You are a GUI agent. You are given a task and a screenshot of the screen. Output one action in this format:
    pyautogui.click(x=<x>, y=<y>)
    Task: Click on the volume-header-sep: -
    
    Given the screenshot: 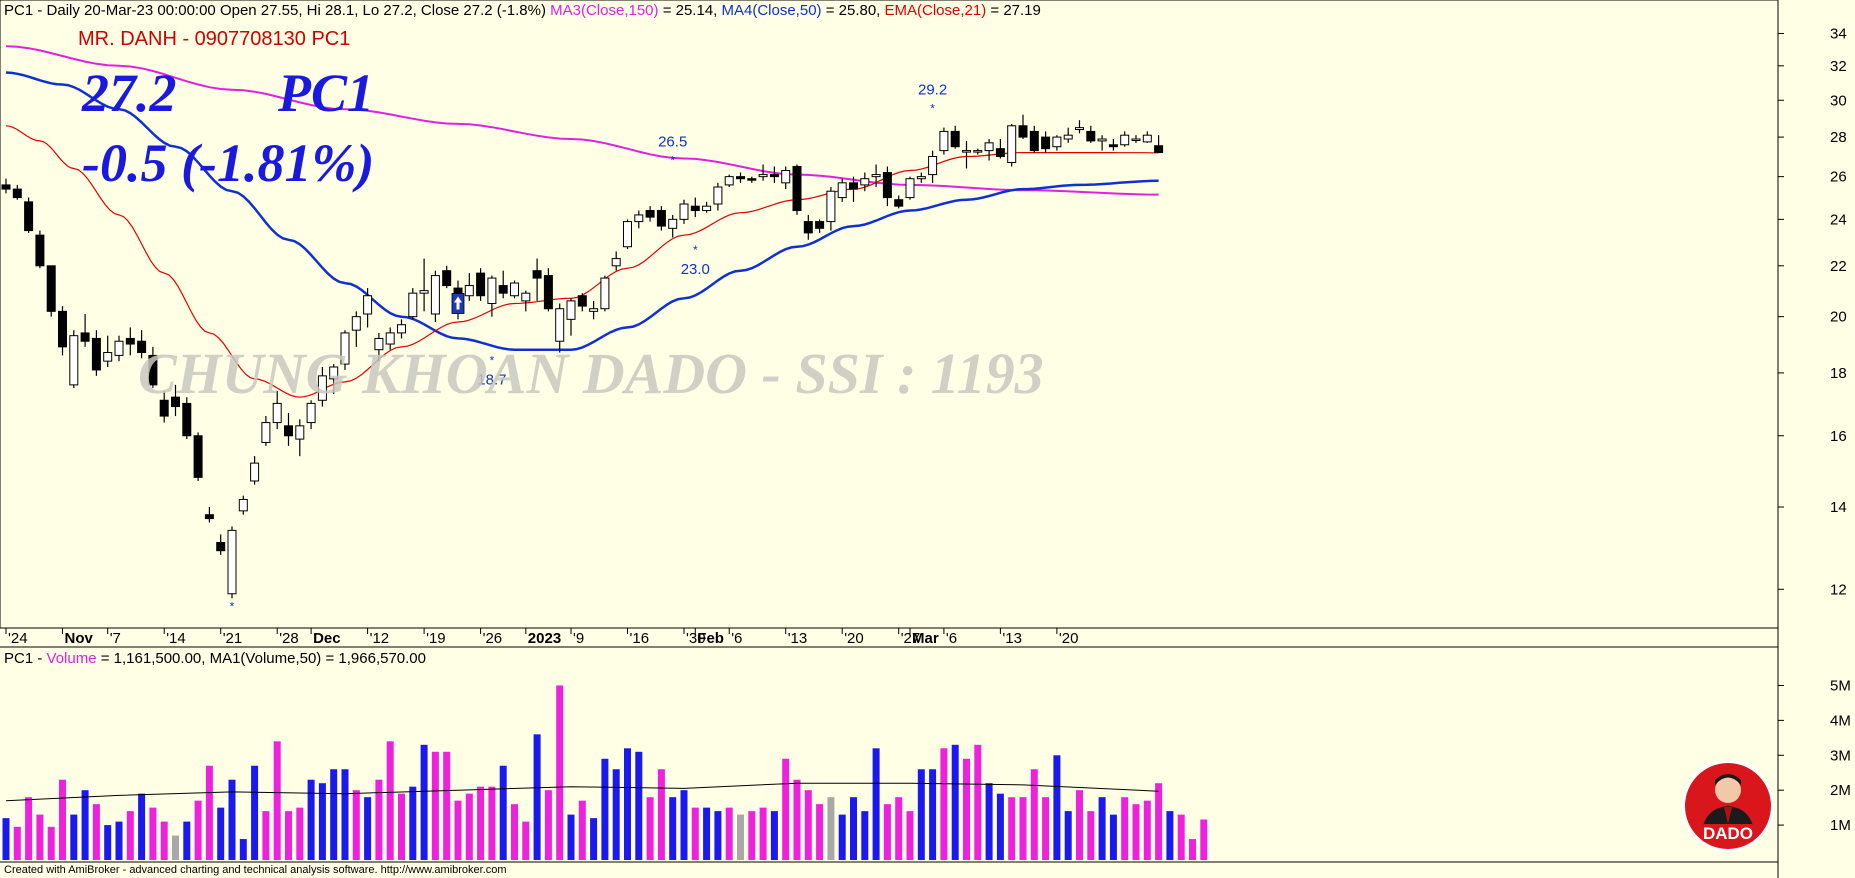 What is the action you would take?
    pyautogui.click(x=40, y=658)
    